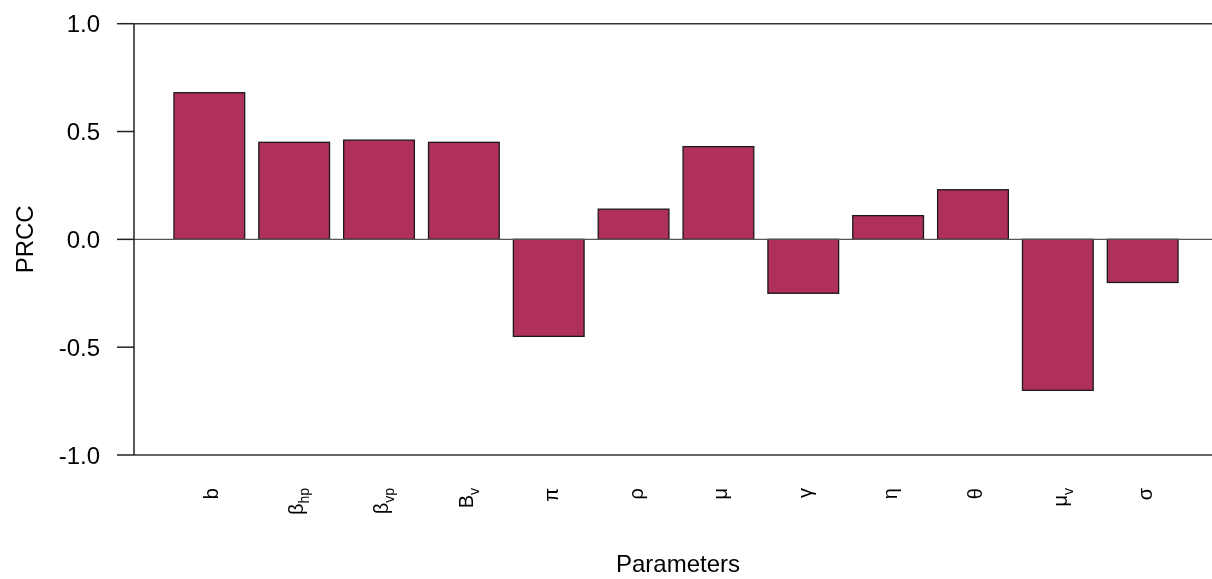 The width and height of the screenshot is (1212, 579). I want to click on y-tick-label: -1.0, so click(79, 455).